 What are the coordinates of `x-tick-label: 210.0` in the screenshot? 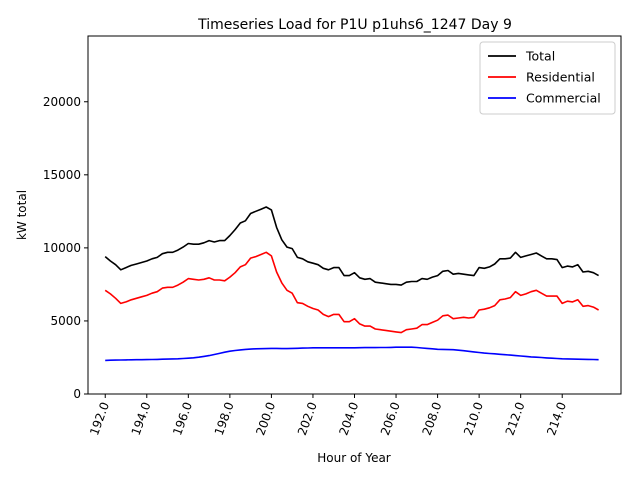 It's located at (473, 418).